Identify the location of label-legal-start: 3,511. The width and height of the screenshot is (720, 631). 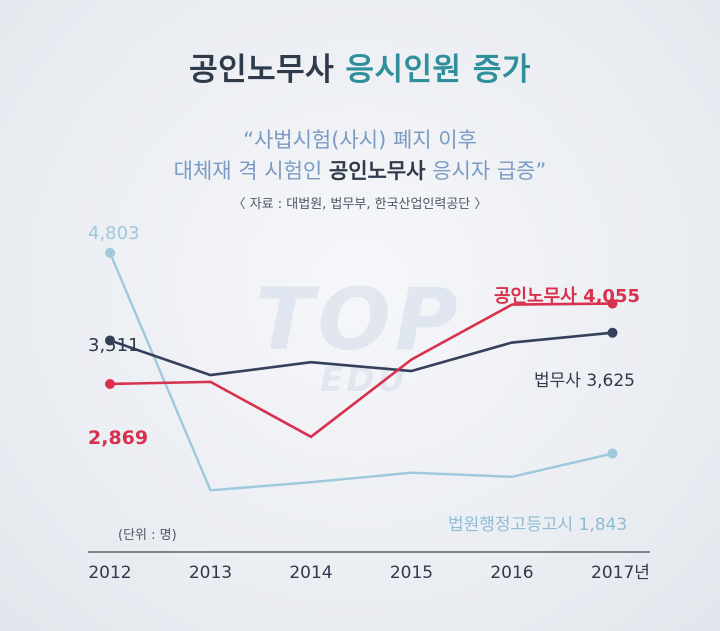
(114, 345).